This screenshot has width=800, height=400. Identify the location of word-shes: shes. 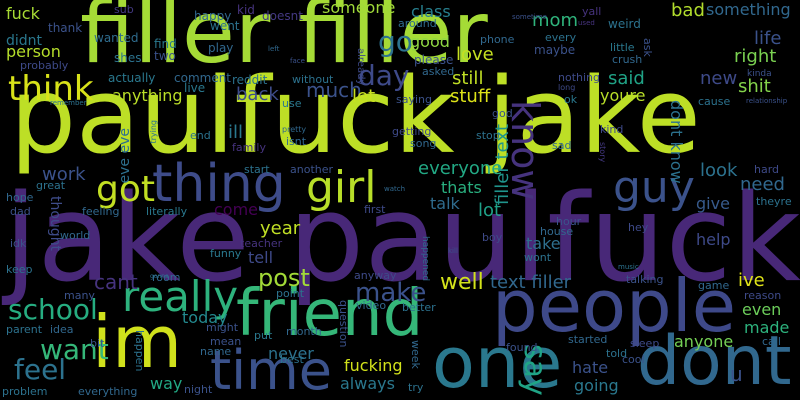
(128, 58).